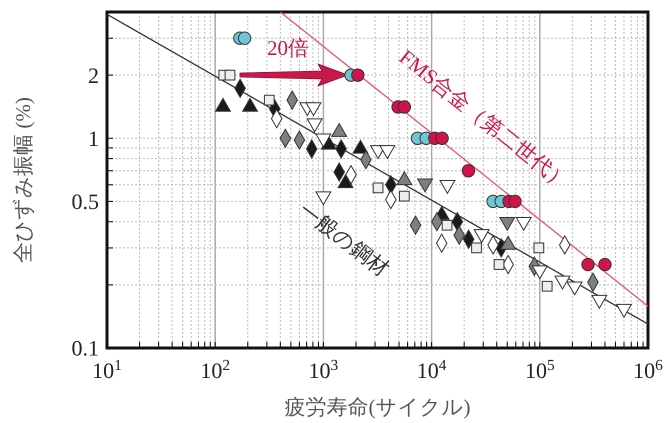 The height and width of the screenshot is (423, 670). Describe the element at coordinates (23, 180) in the screenshot. I see `y-axis-title: 全ひずみ振幅 (%)` at that location.